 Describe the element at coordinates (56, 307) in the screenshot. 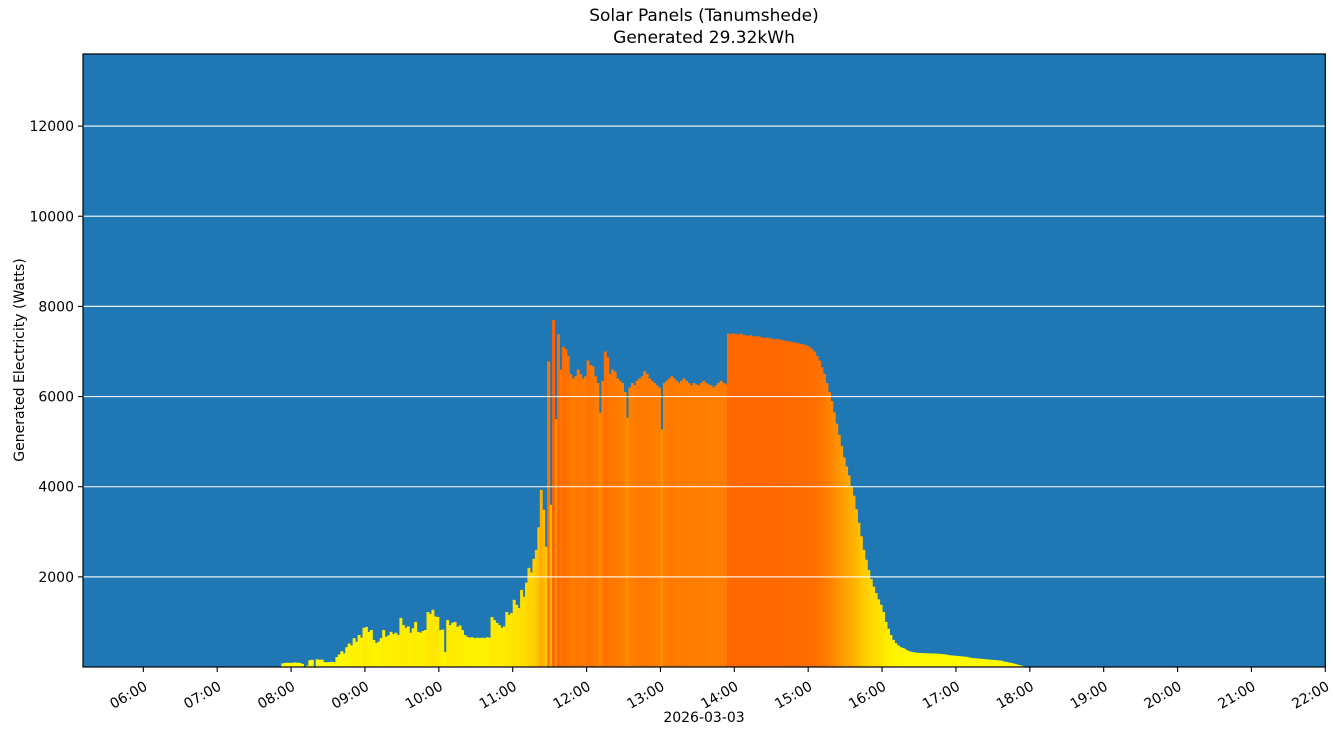

I see `y-tick-label: 8000` at that location.